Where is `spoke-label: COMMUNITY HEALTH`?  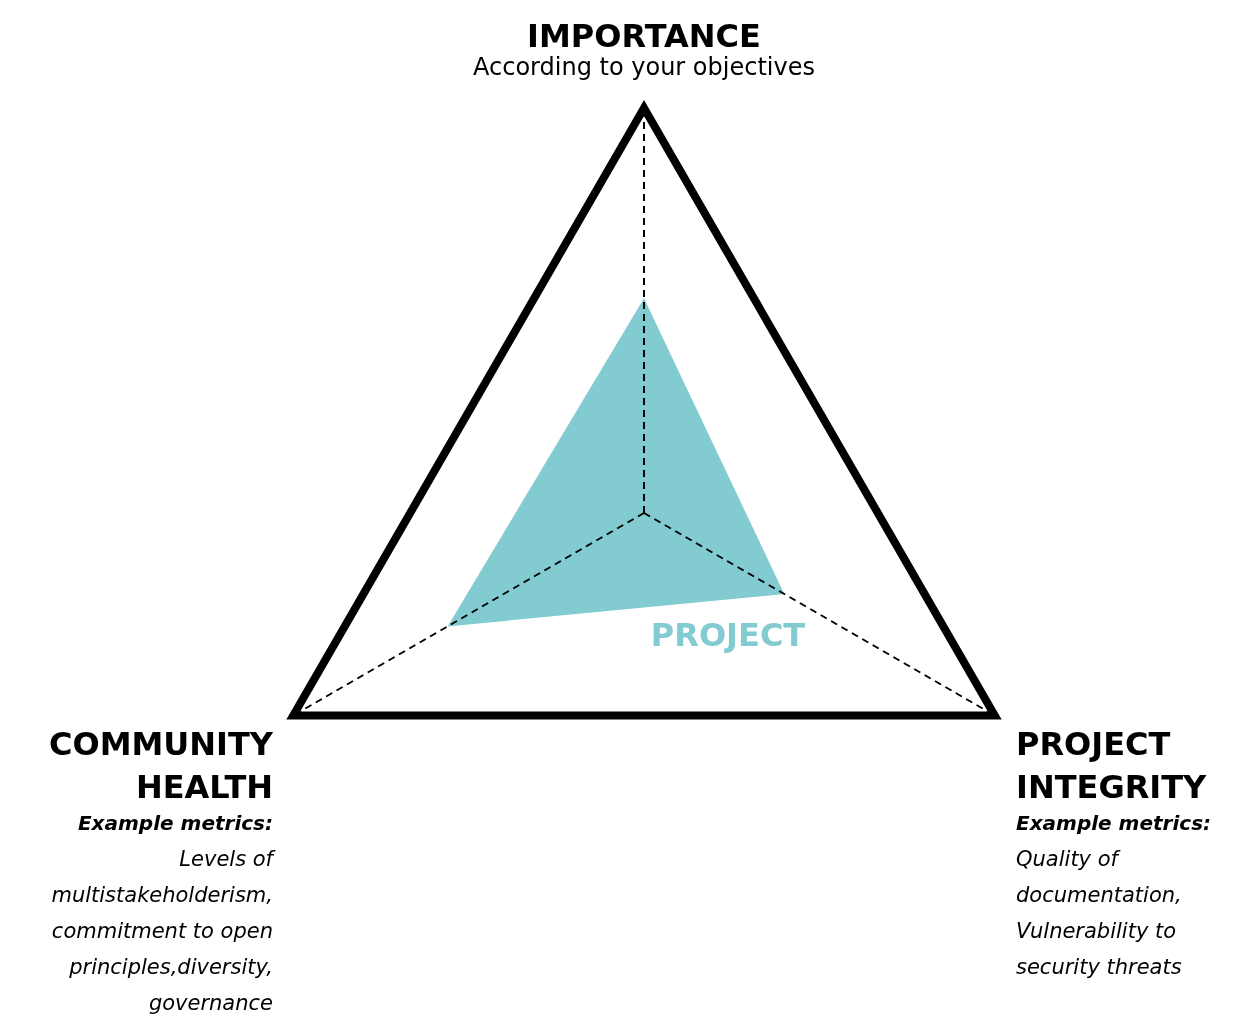
spoke-label: COMMUNITY HEALTH is located at coordinates (161, 765).